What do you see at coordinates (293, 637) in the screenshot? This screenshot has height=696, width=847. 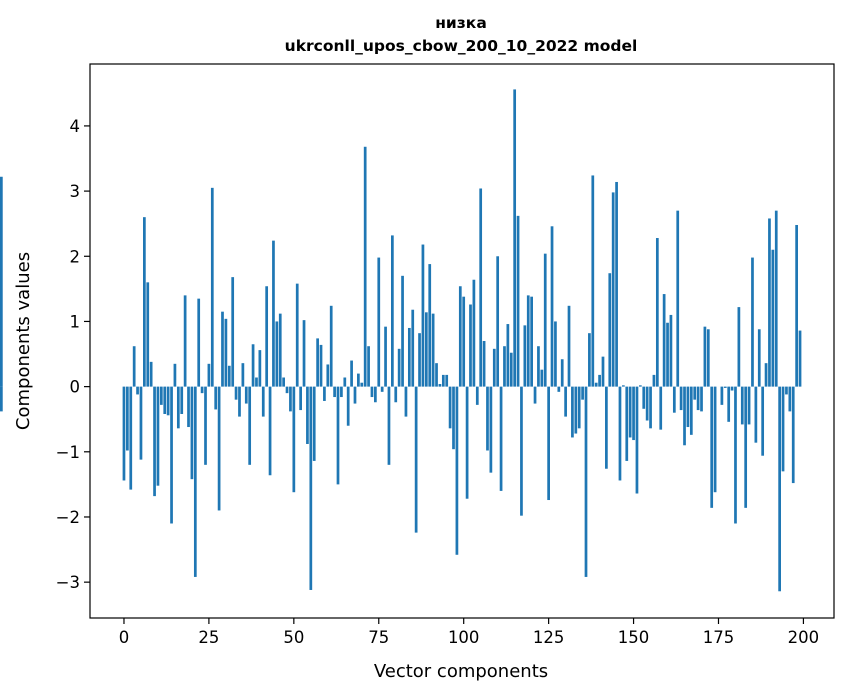 I see `x-tick-label-50: 50` at bounding box center [293, 637].